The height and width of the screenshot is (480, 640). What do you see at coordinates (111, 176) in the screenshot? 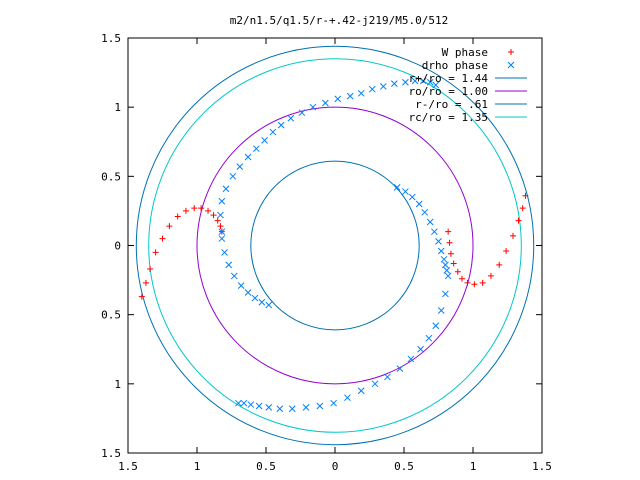
I see `ytick-label-4: 0.5` at bounding box center [111, 176].